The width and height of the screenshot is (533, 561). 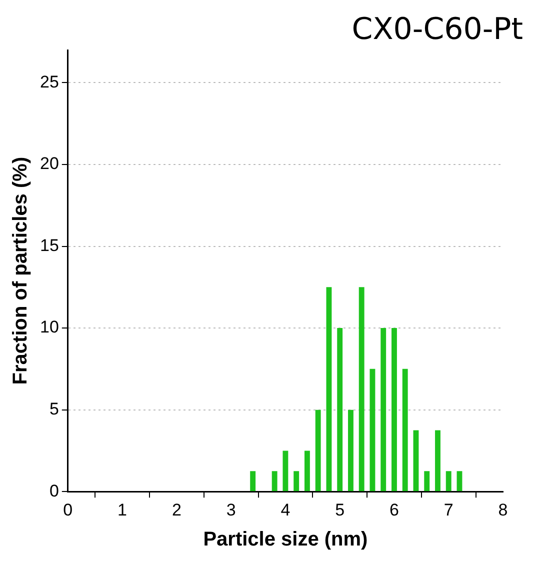 What do you see at coordinates (340, 510) in the screenshot?
I see `x-tick-label: 5` at bounding box center [340, 510].